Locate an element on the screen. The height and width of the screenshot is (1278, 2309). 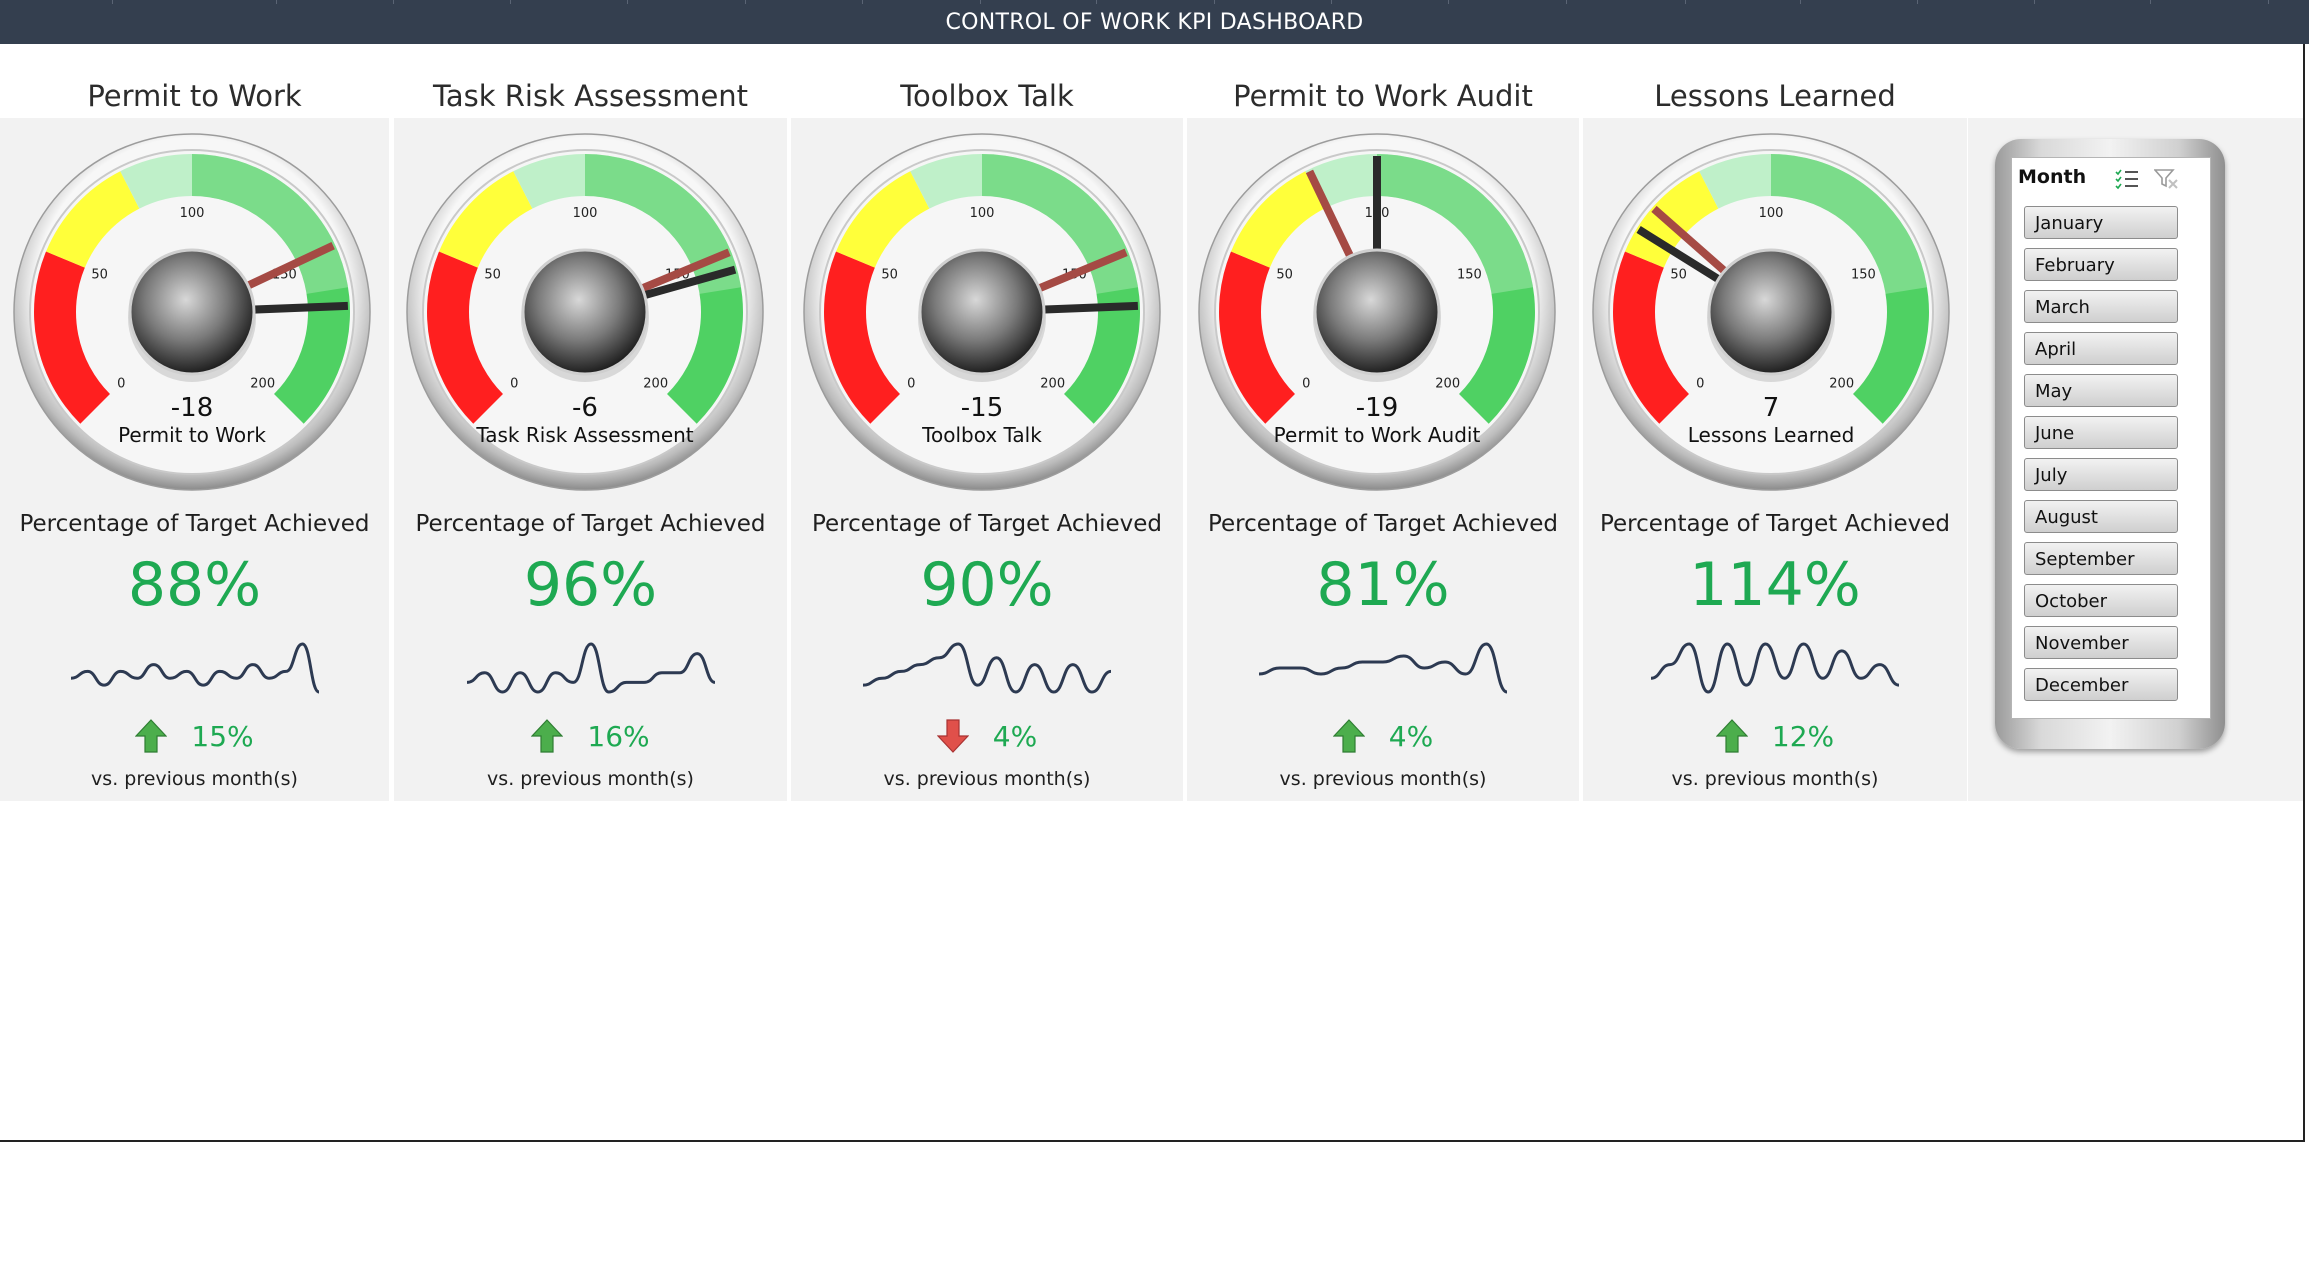
slicer-header: Month is located at coordinates (2111, 177).